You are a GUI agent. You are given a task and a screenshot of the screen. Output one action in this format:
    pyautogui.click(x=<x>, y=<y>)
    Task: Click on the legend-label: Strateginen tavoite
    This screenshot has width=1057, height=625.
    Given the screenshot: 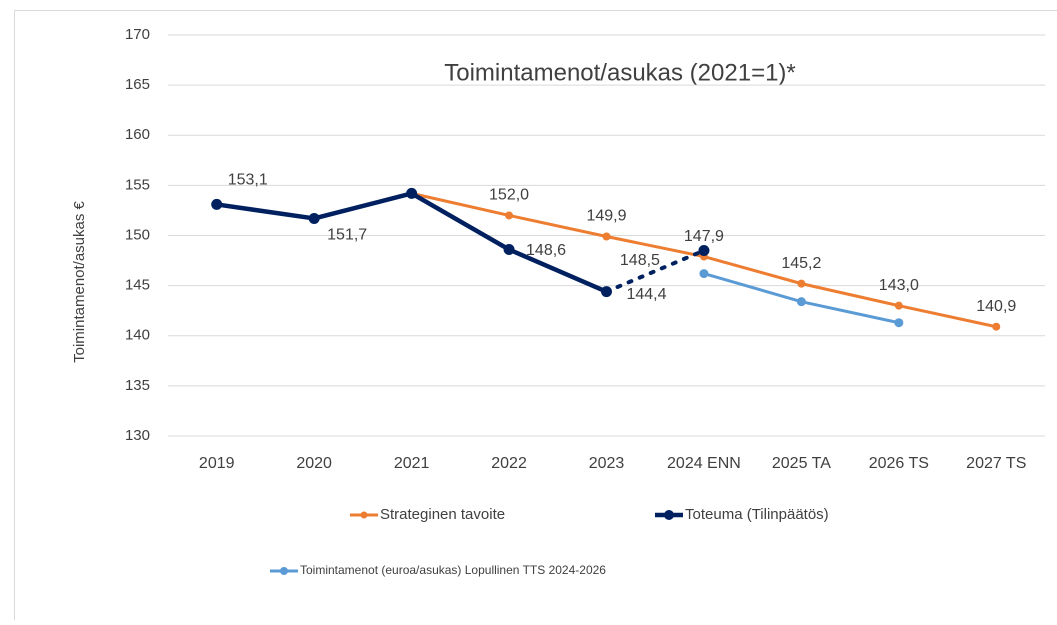 What is the action you would take?
    pyautogui.click(x=442, y=514)
    